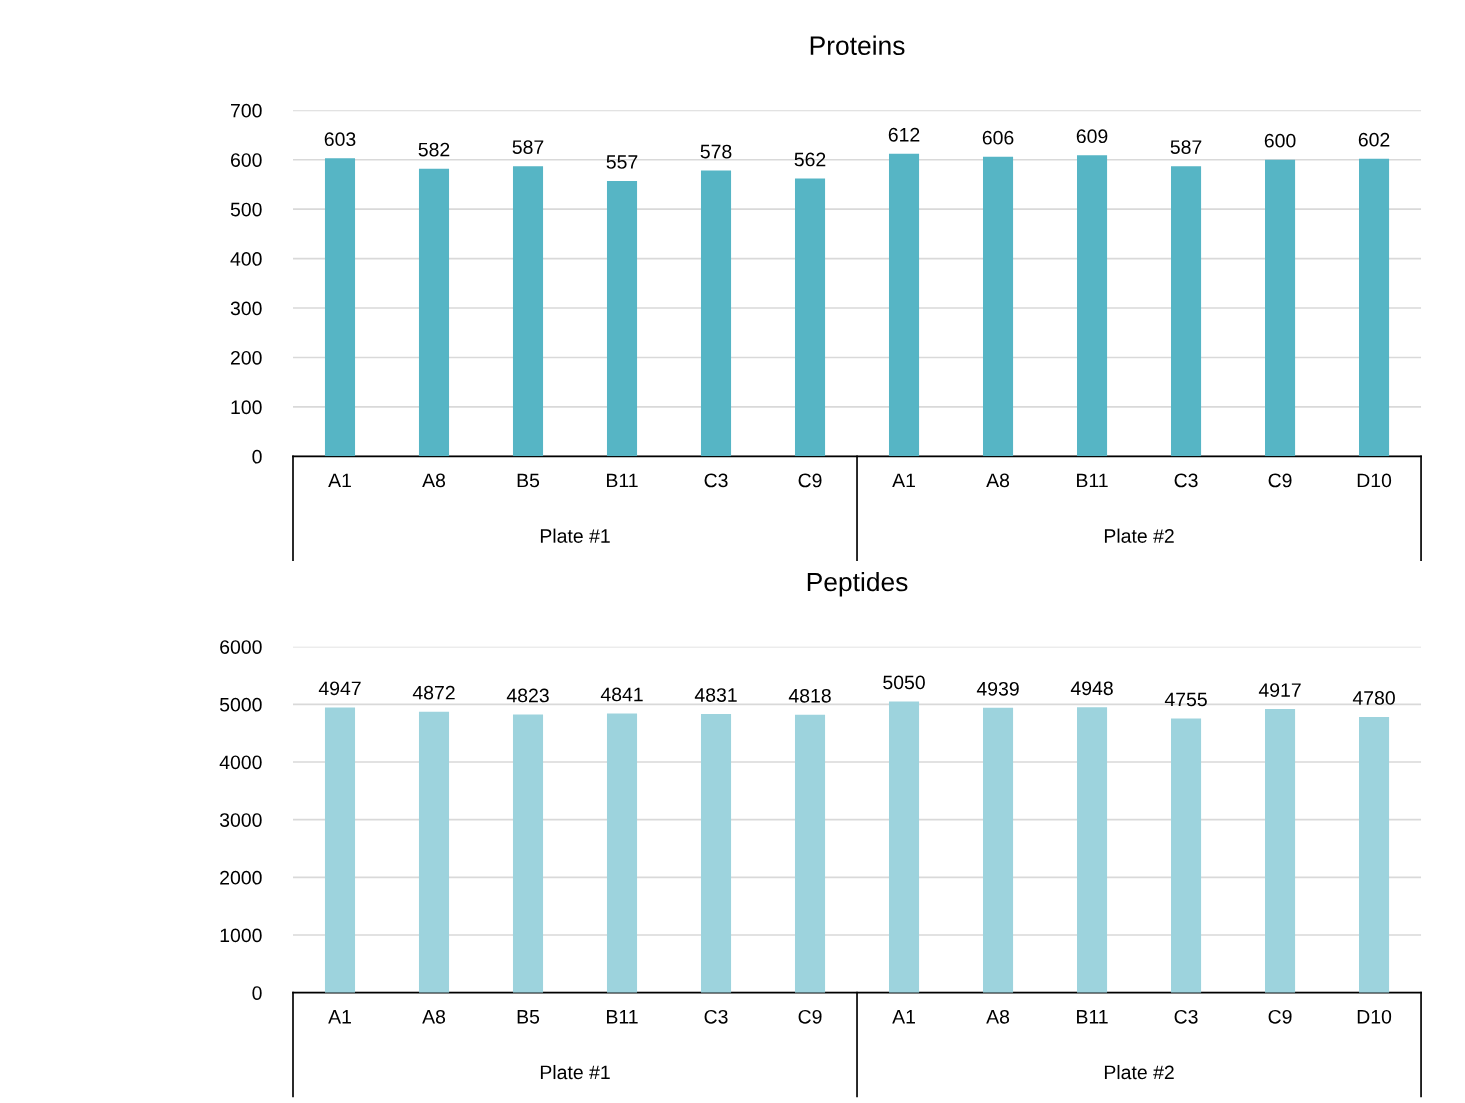 This screenshot has height=1103, width=1465. Describe the element at coordinates (810, 159) in the screenshot. I see `data-label: 562` at that location.